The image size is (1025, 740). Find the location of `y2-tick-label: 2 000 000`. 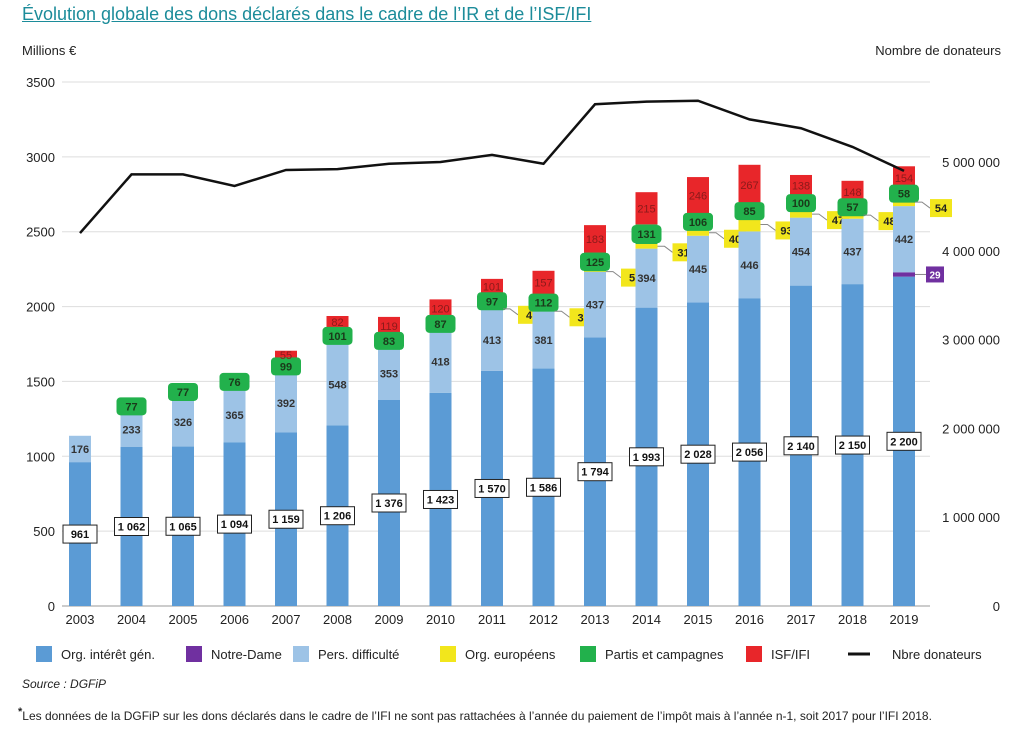

y2-tick-label: 2 000 000 is located at coordinates (971, 428).